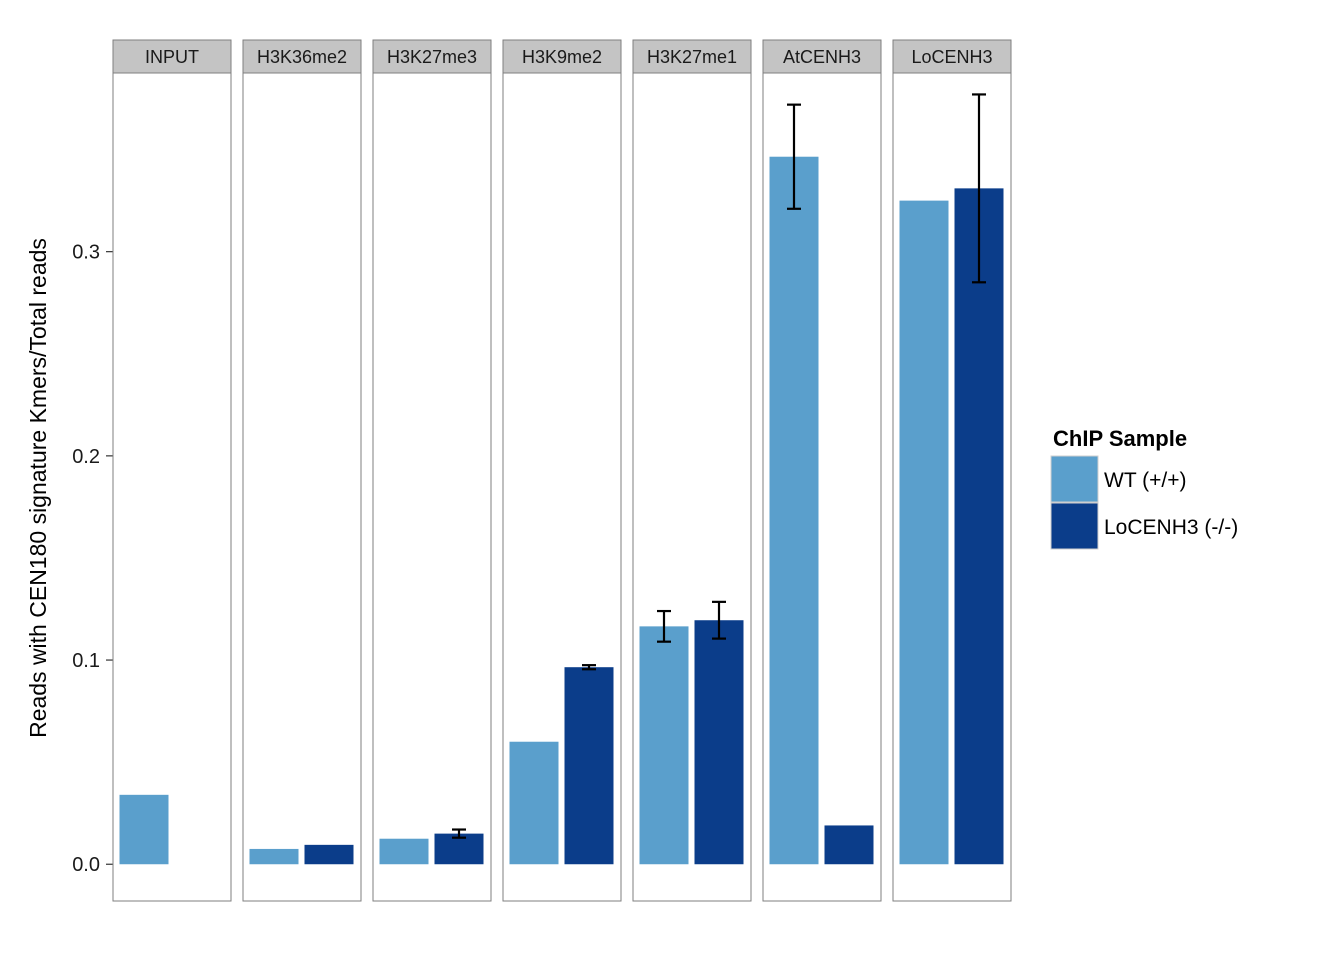  What do you see at coordinates (1171, 527) in the screenshot?
I see `legend-label-locenh3: LoCENH3 (-/-)` at bounding box center [1171, 527].